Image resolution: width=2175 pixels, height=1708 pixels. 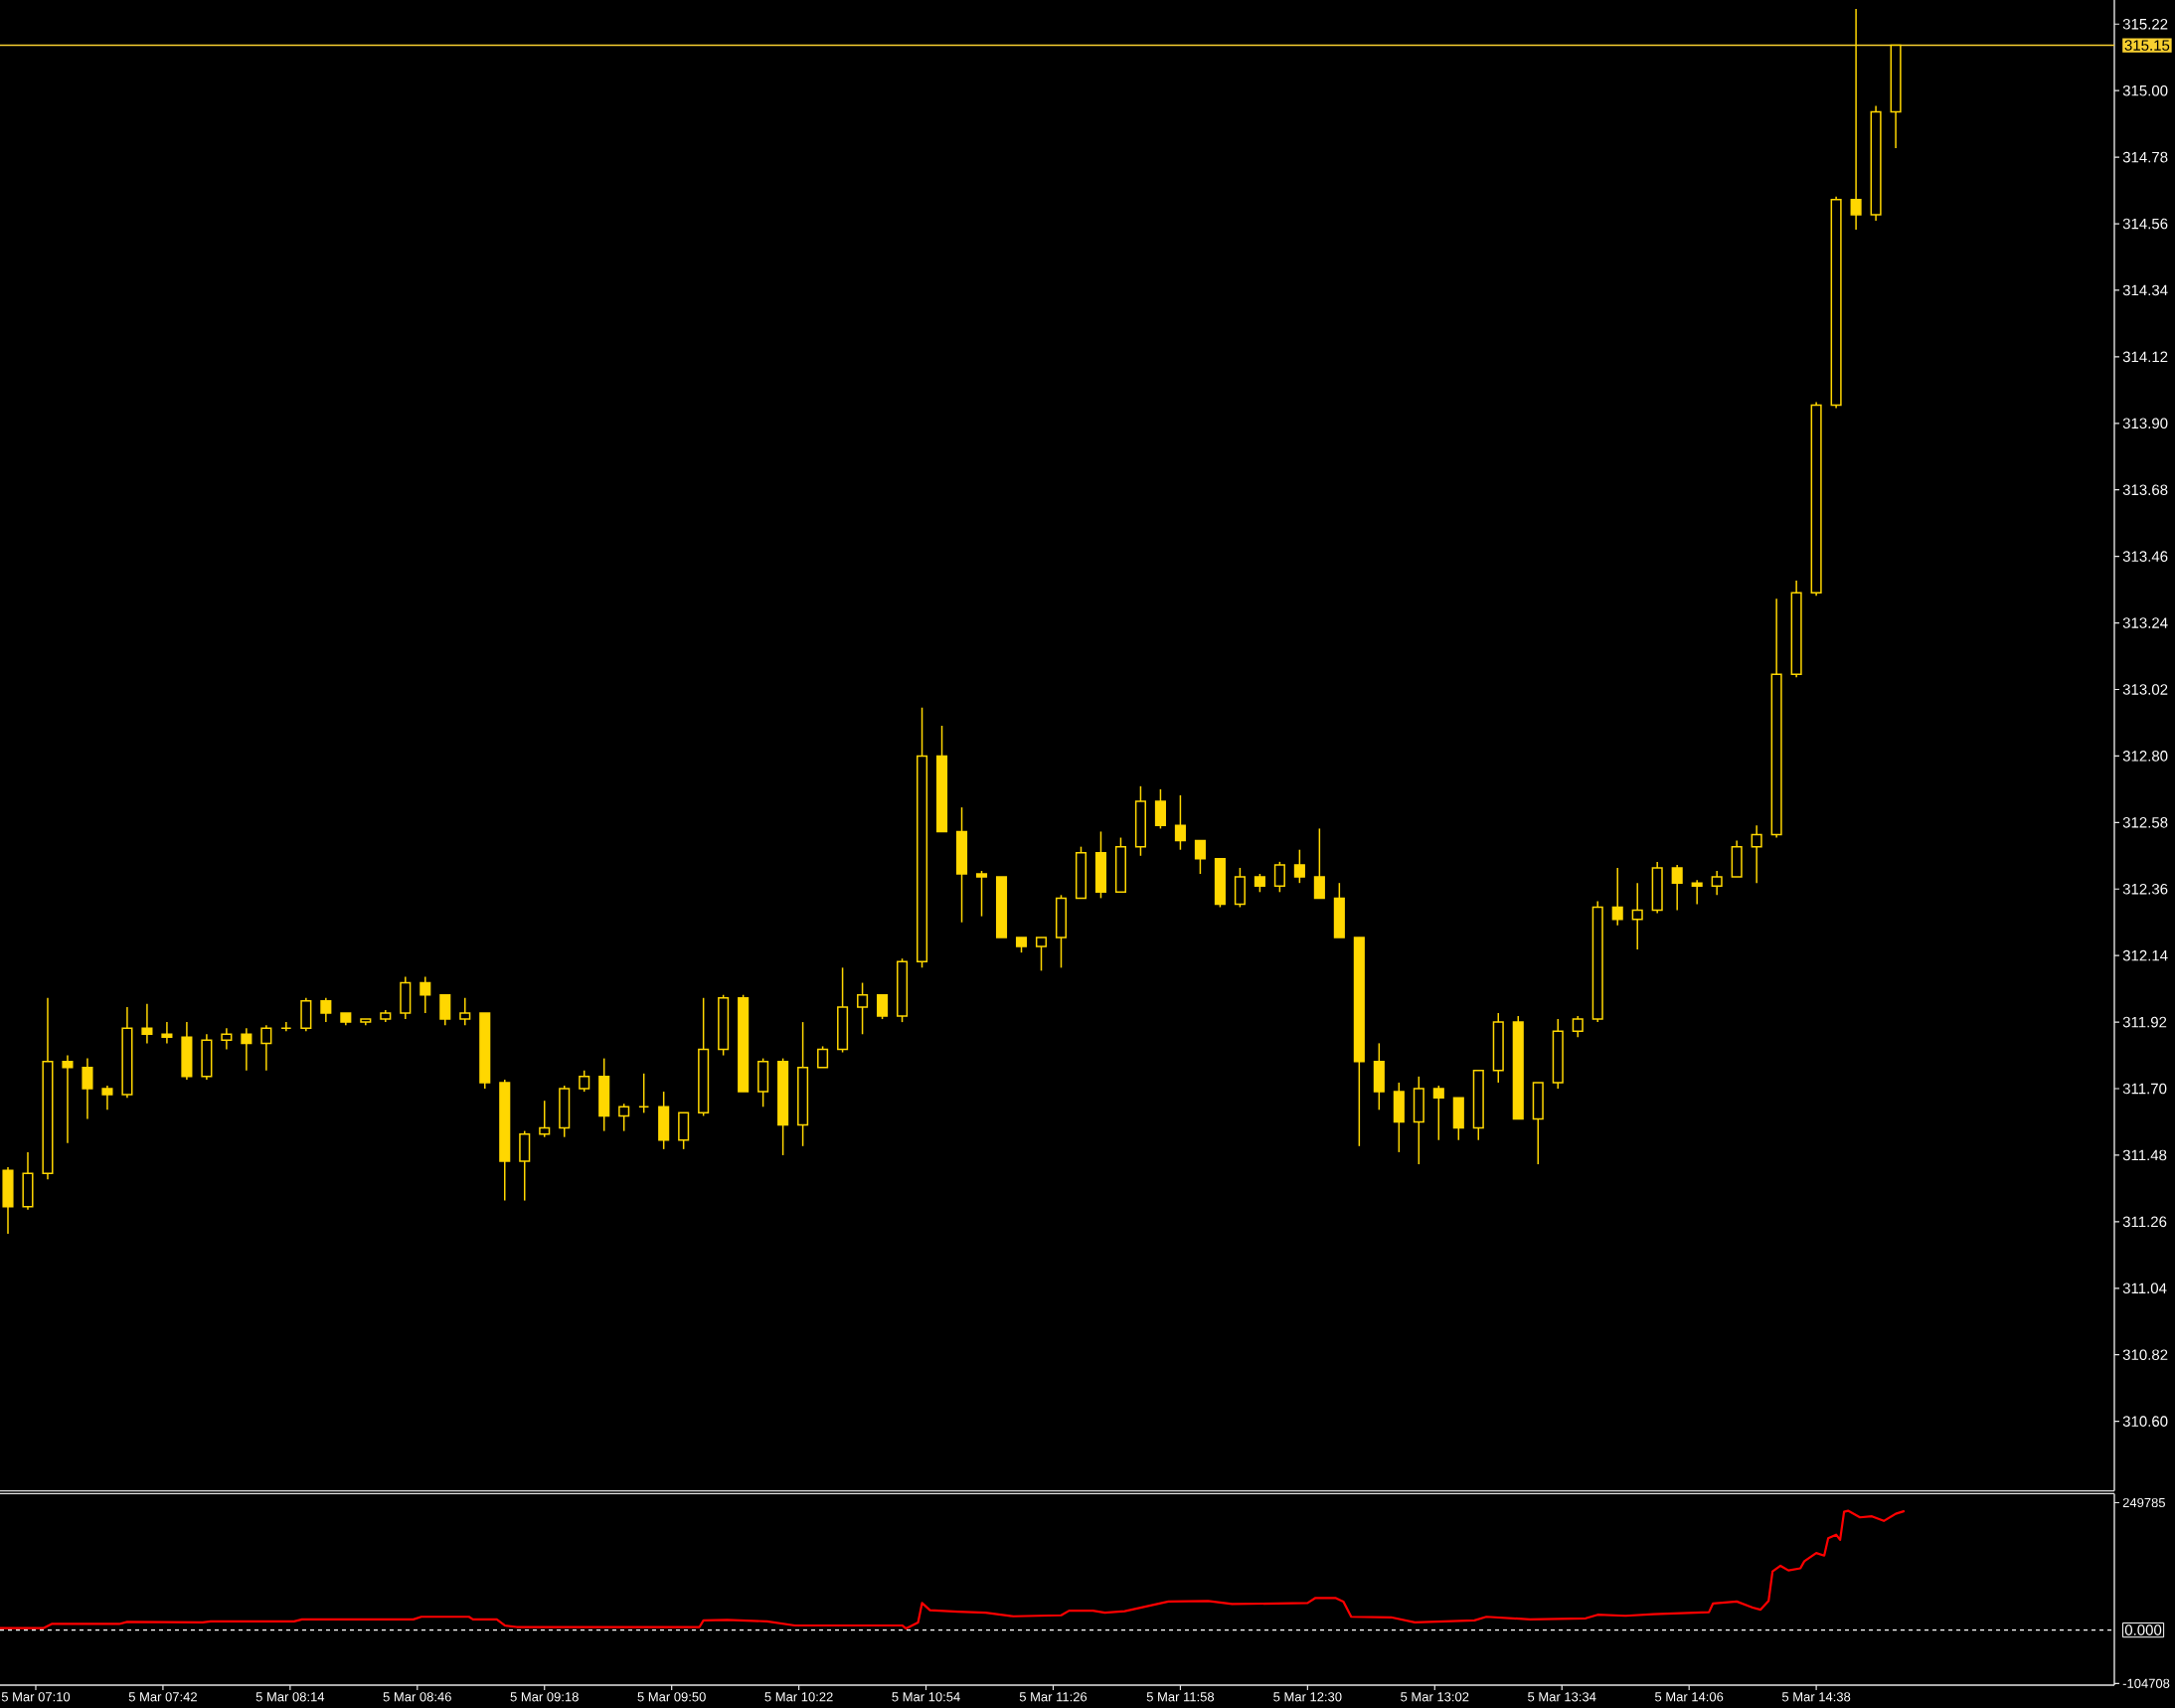 I want to click on x-tick-label: 5 Mar 14:38, so click(x=1816, y=1697).